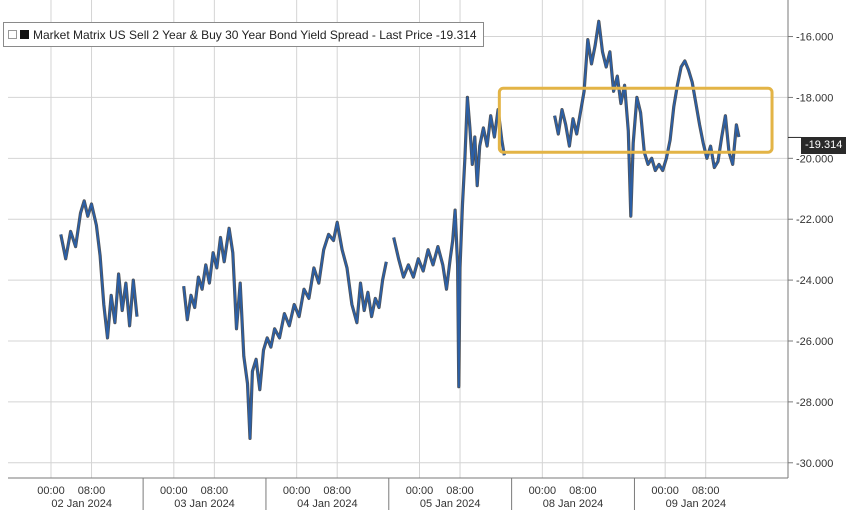  What do you see at coordinates (635, 120) in the screenshot?
I see `highlight-box` at bounding box center [635, 120].